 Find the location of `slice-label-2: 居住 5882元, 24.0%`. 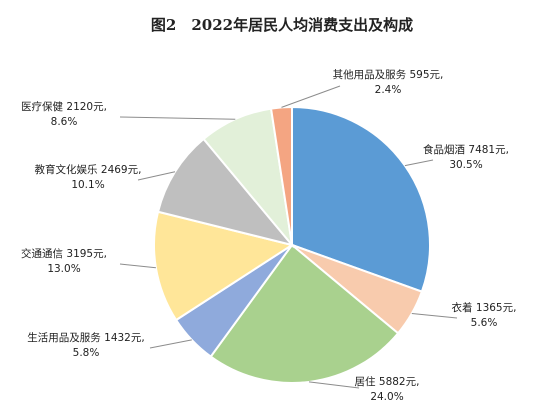

slice-label-2: 居住 5882元, 24.0% is located at coordinates (387, 389).